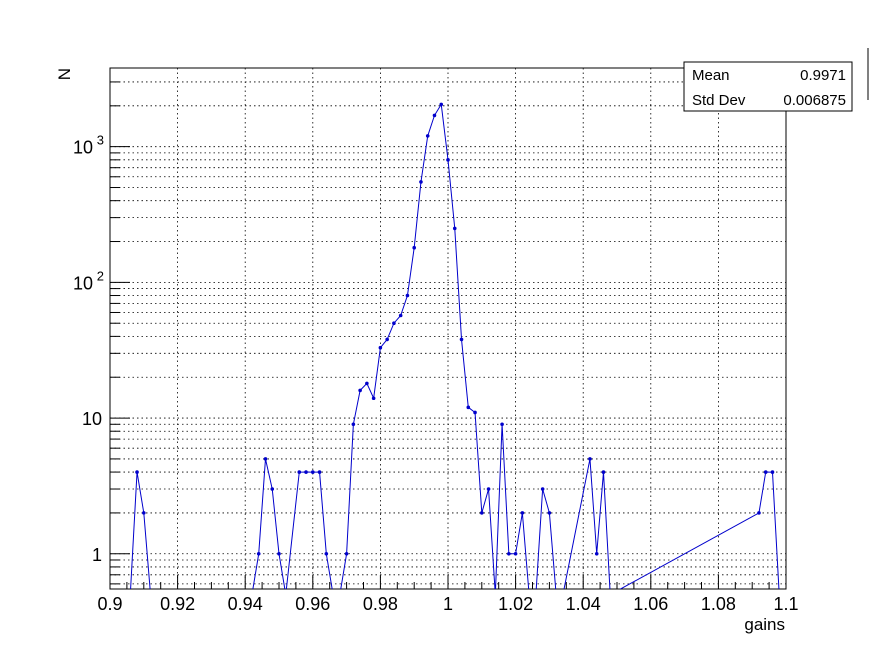  I want to click on x-tick-label: 0.92, so click(177, 604).